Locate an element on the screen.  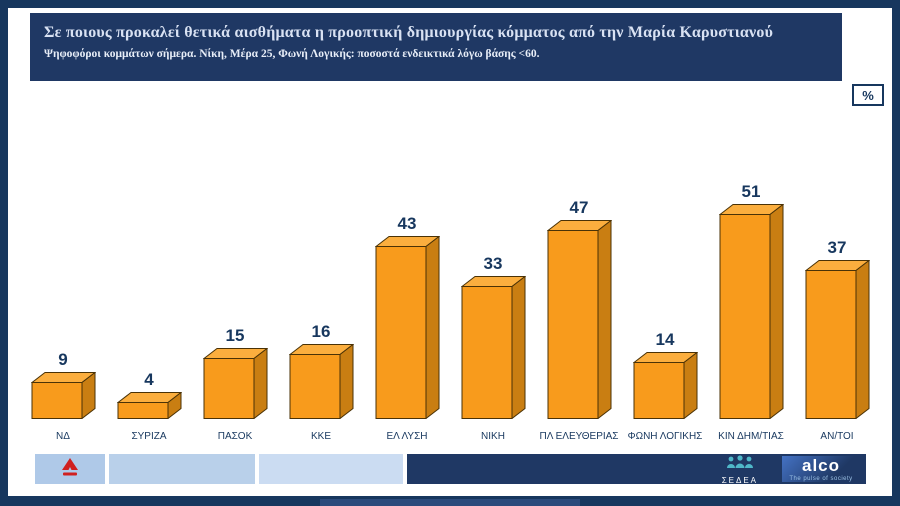
bar-value-label: 37 is located at coordinates (837, 247).